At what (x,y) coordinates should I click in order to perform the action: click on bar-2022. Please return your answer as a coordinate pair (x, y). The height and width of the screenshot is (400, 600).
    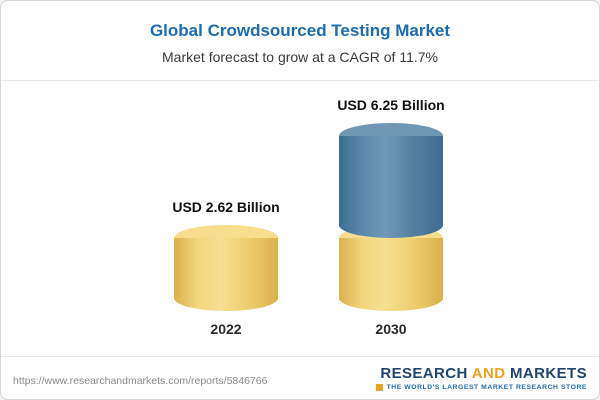
    Looking at the image, I should click on (226, 268).